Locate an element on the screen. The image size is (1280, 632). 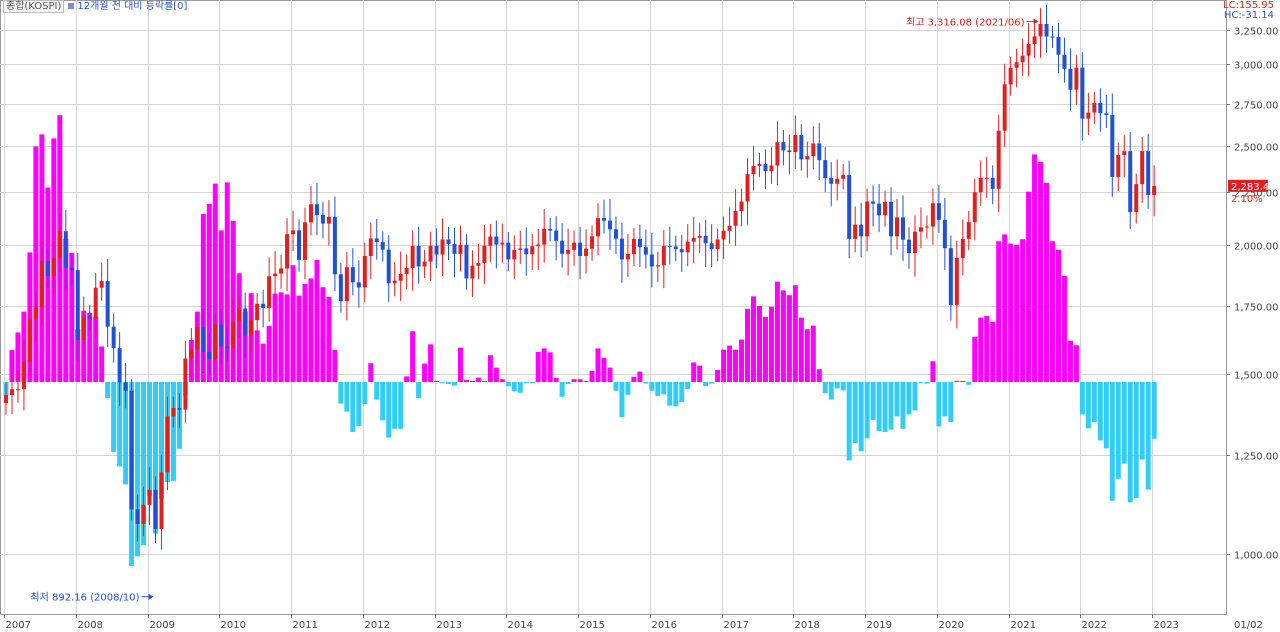
x-tick-label: 2013 is located at coordinates (449, 625).